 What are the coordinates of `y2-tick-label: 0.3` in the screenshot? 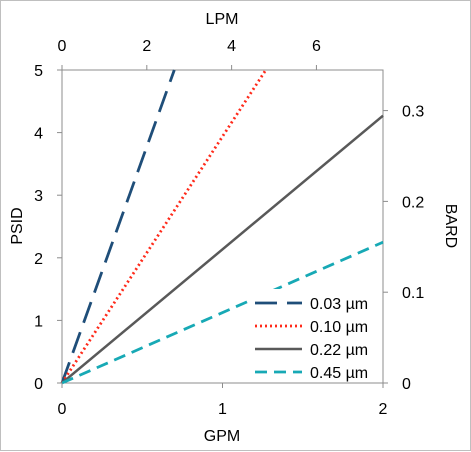 It's located at (413, 112).